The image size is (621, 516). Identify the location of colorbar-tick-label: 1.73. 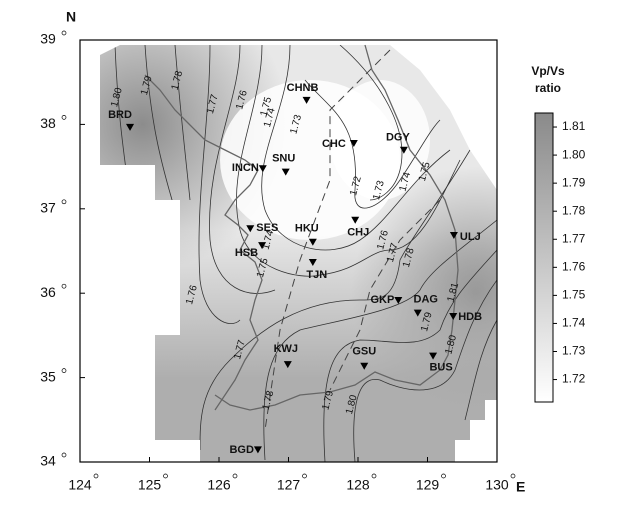
(574, 351).